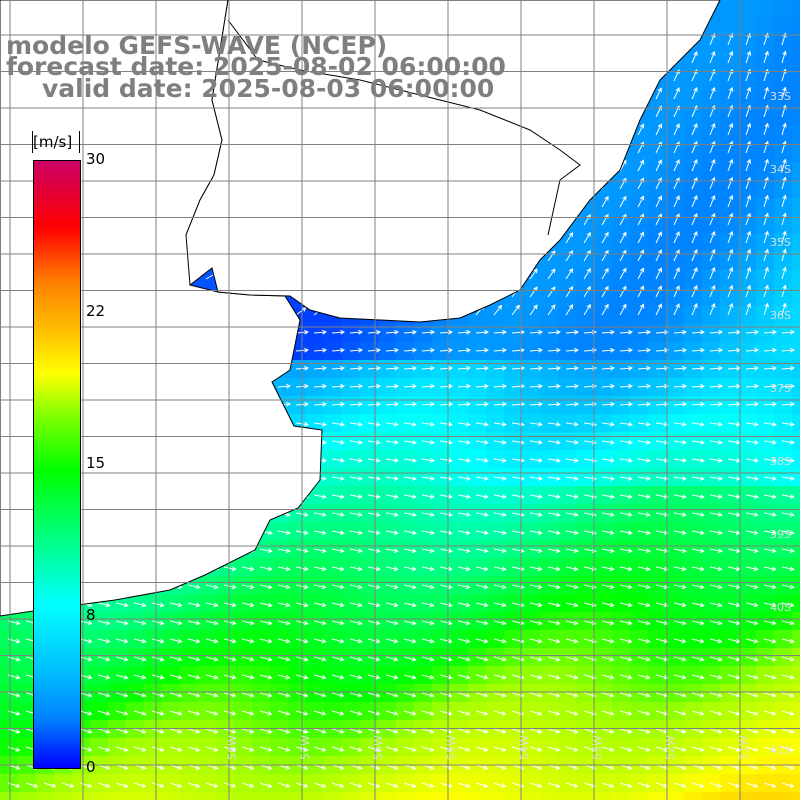  I want to click on longitude-label: 57W, so click(305, 747).